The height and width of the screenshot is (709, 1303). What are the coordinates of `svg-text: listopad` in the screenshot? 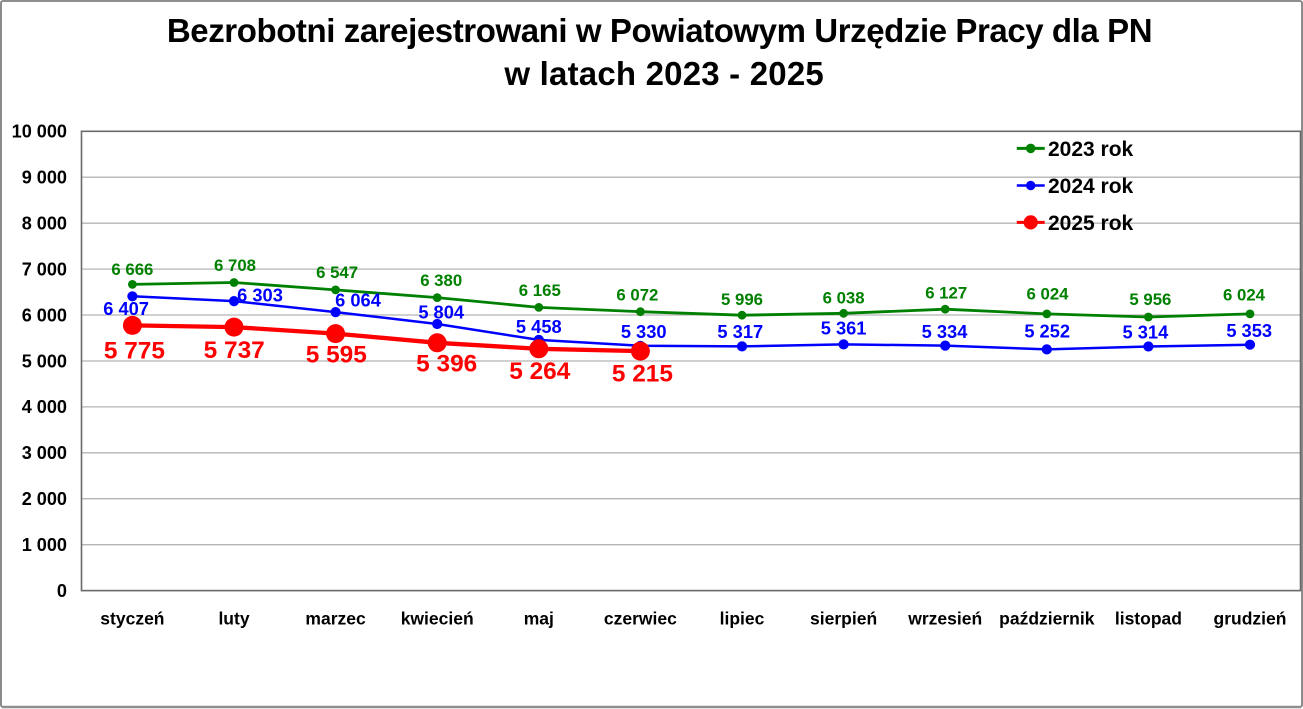 It's located at (1148, 619).